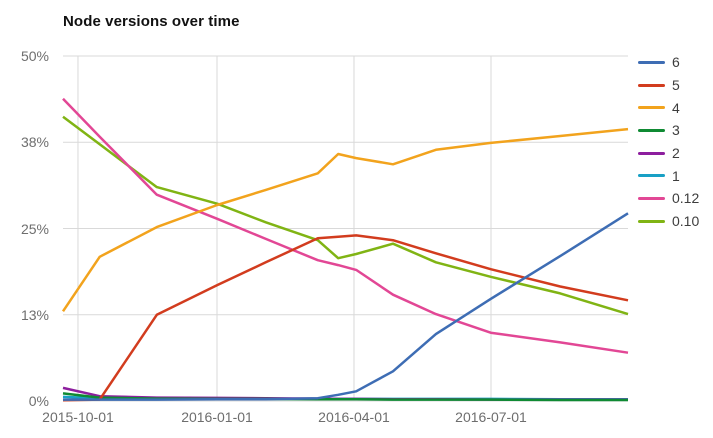 The height and width of the screenshot is (438, 713). I want to click on x-axis-tick-label: 2016-07-01, so click(491, 417).